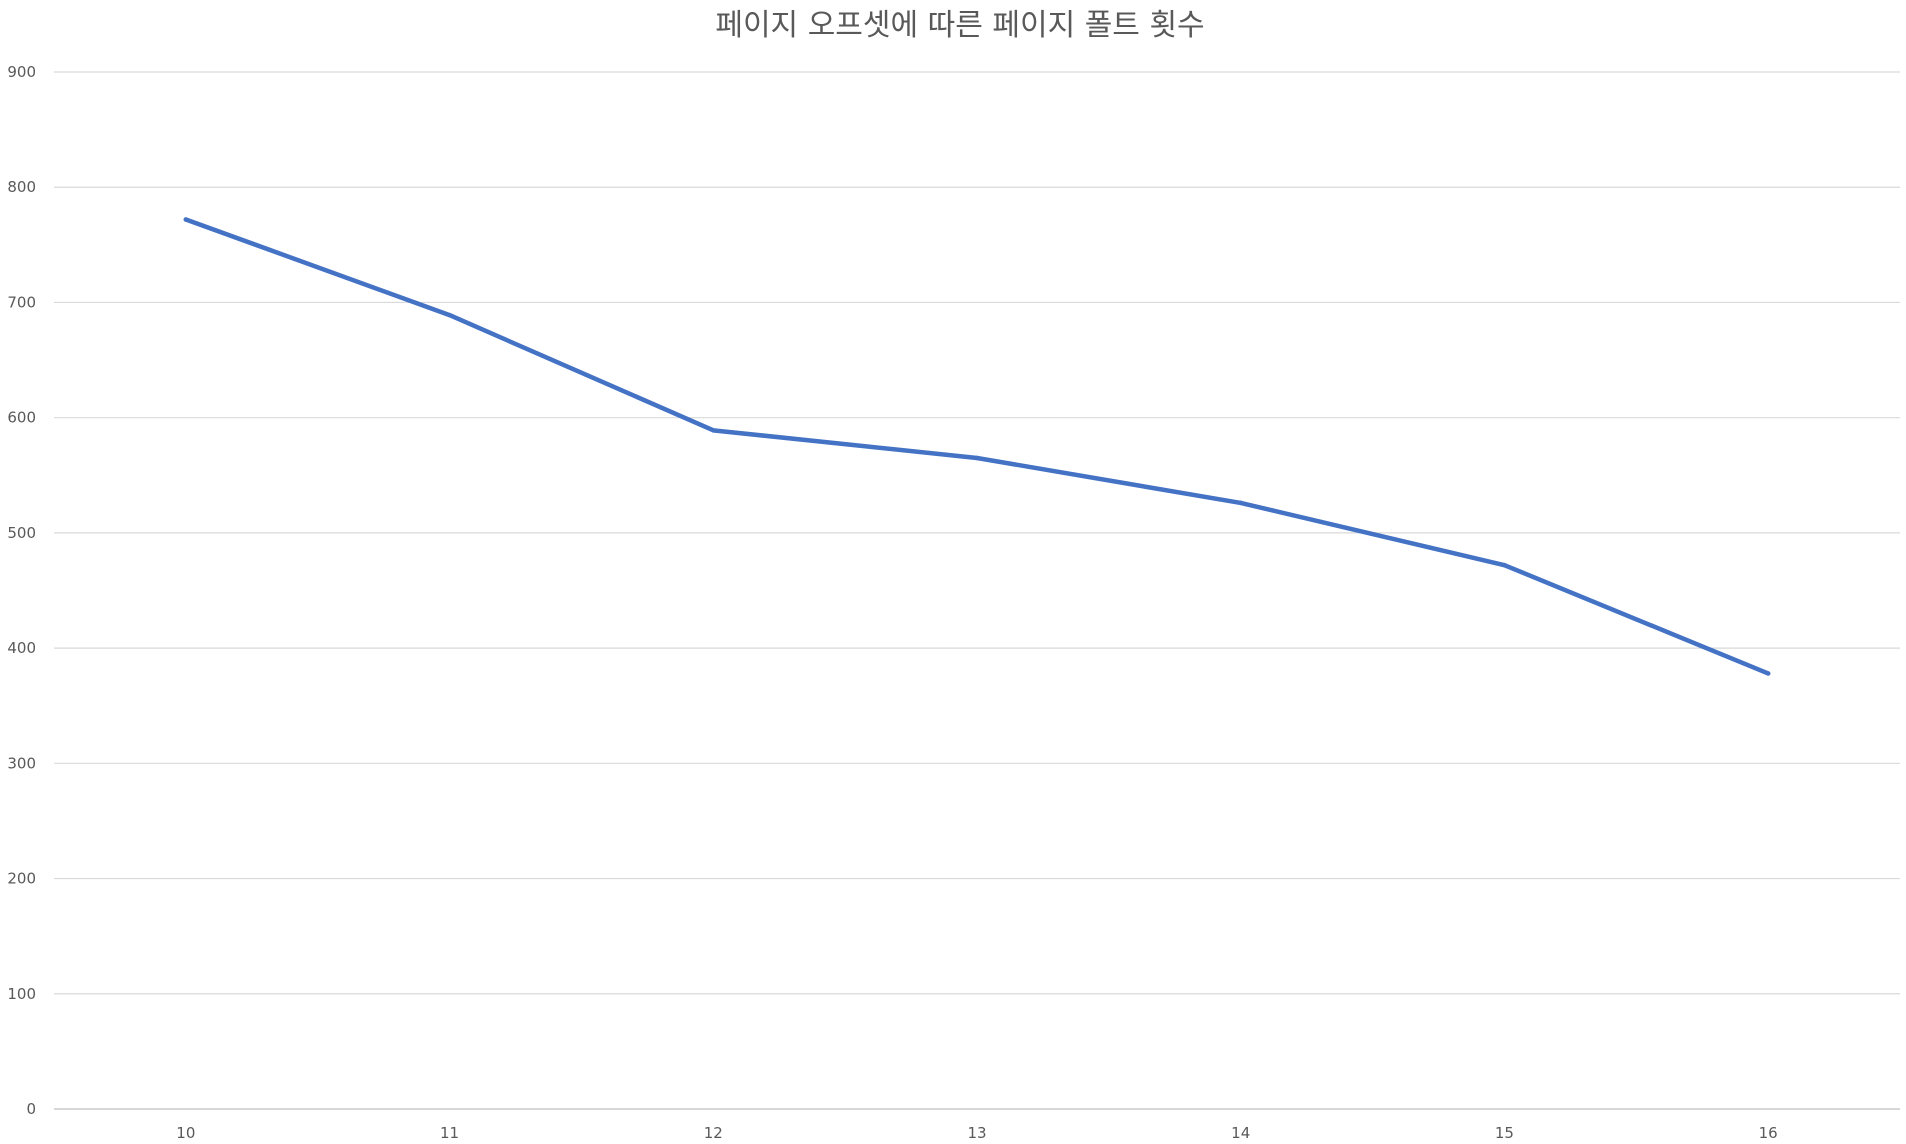  I want to click on y-tick-label: 700, so click(21, 302).